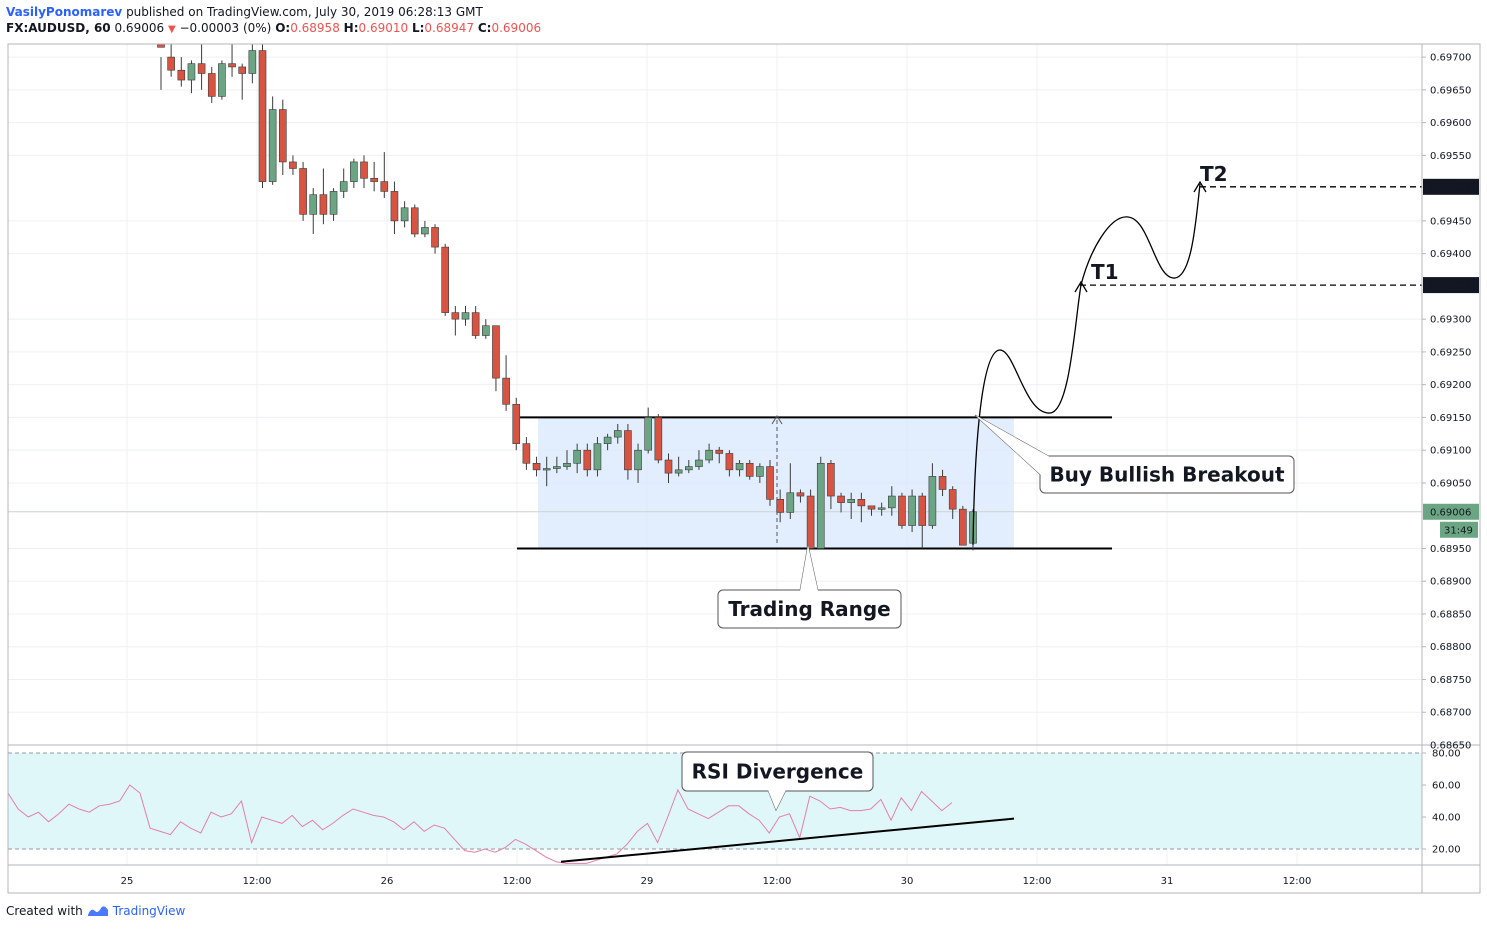 The image size is (1487, 930). What do you see at coordinates (1134, 454) in the screenshot?
I see `breakout-callout: Buy Bullish Breakout` at bounding box center [1134, 454].